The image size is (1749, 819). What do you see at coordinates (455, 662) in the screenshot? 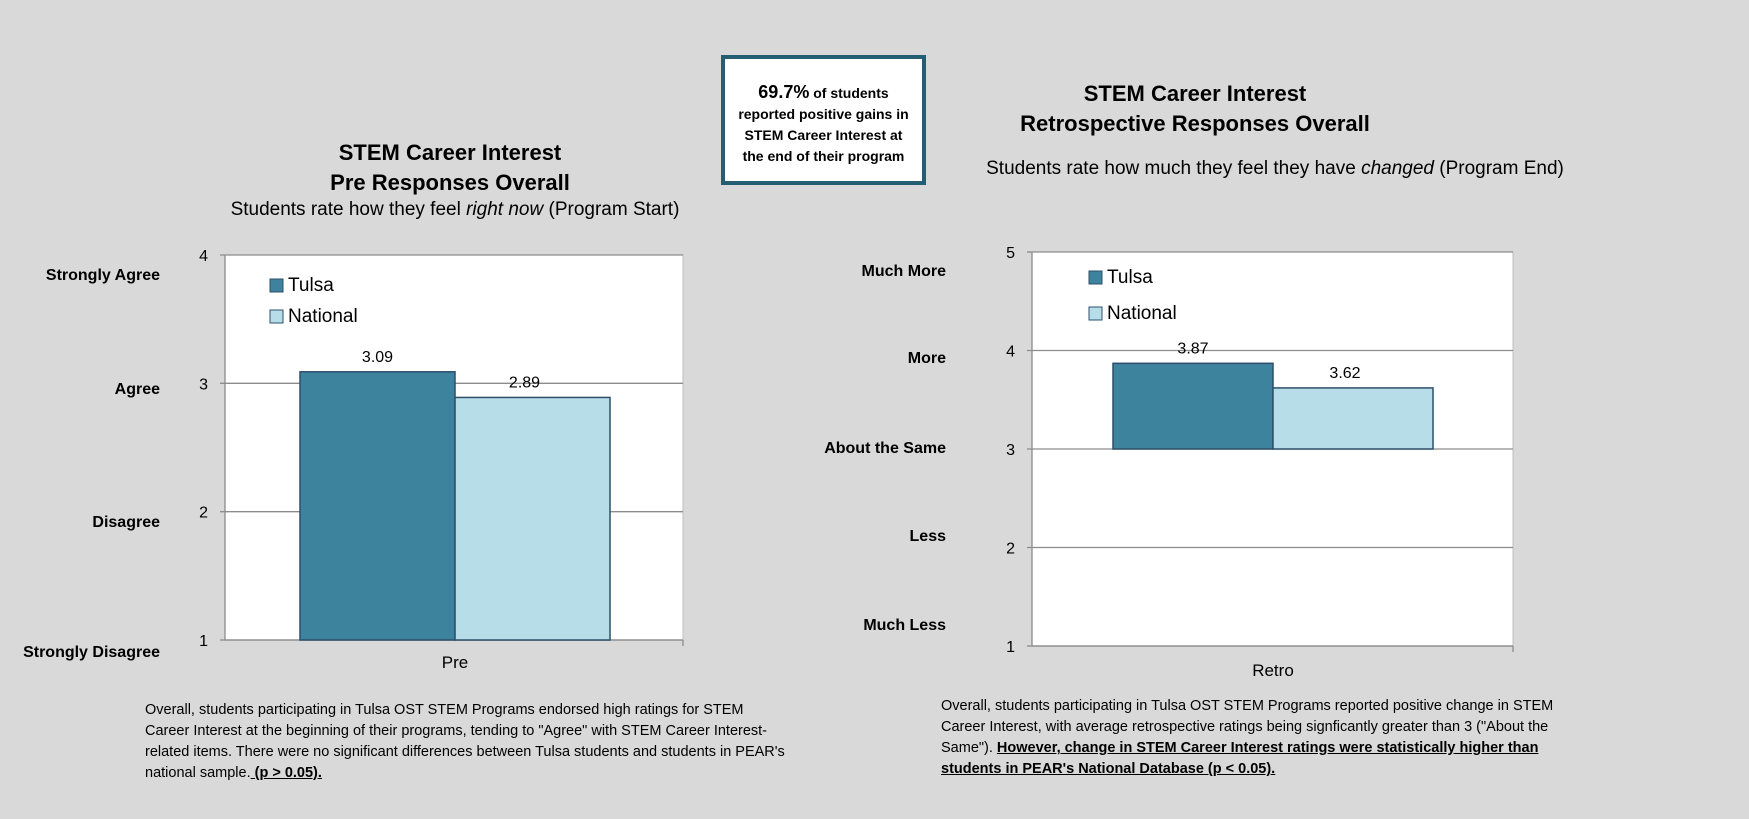
I see `left-category-label: Pre` at bounding box center [455, 662].